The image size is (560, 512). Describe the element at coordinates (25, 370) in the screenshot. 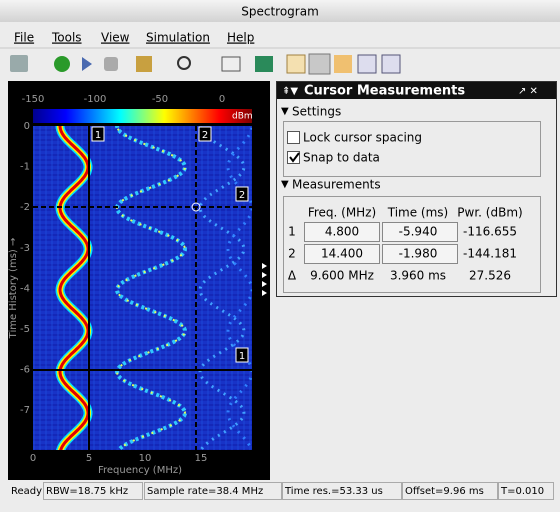

I see `y-tick-label: -6` at that location.